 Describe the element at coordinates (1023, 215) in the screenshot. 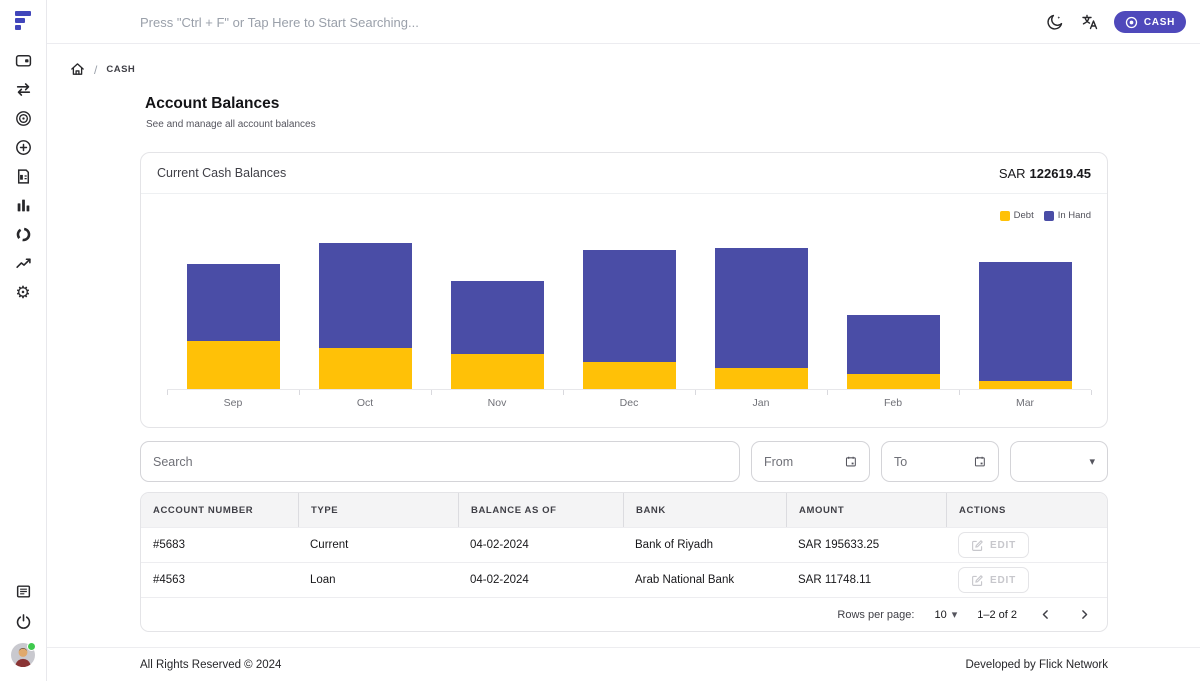

I see `legend-label: Debt` at that location.